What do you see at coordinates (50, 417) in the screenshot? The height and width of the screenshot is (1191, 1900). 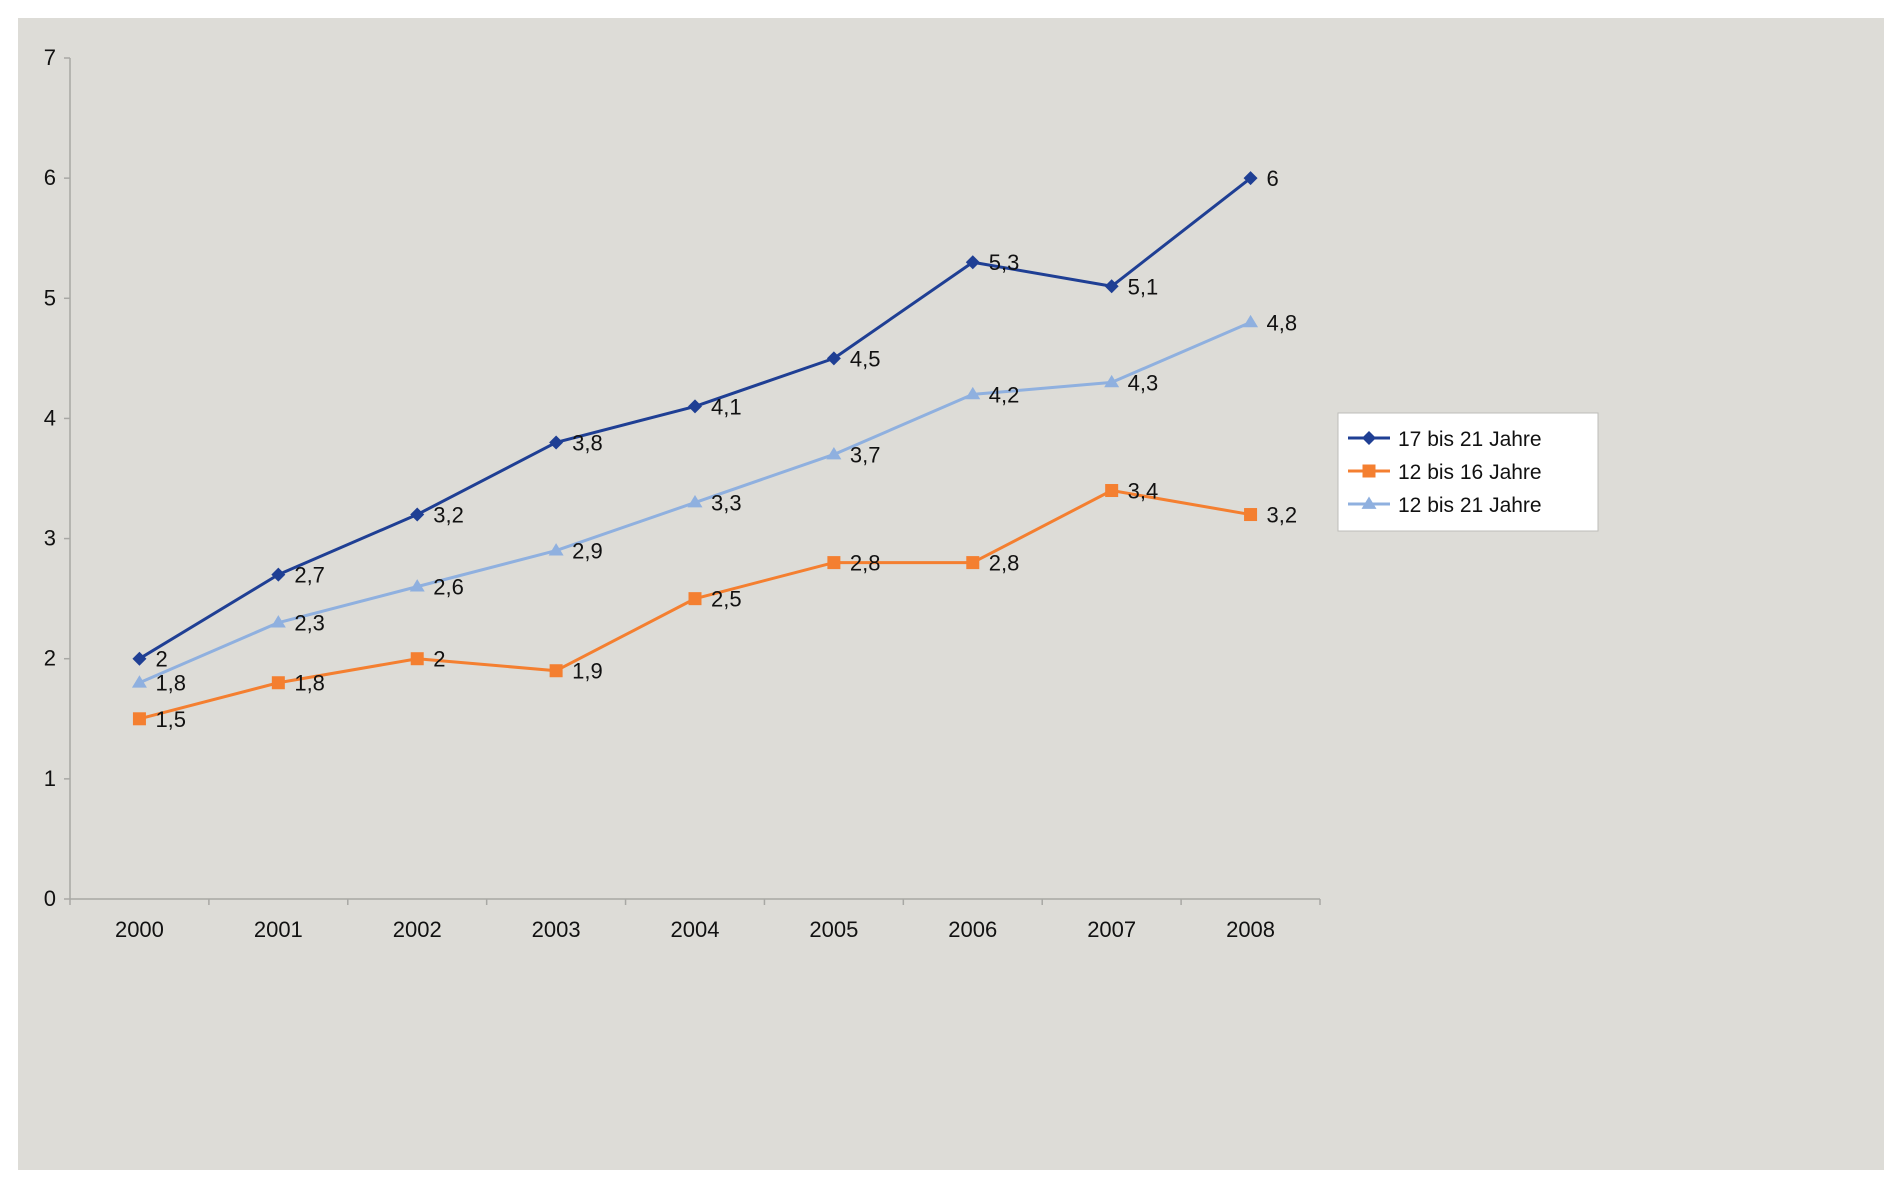 I see `y-tick-label: 4` at bounding box center [50, 417].